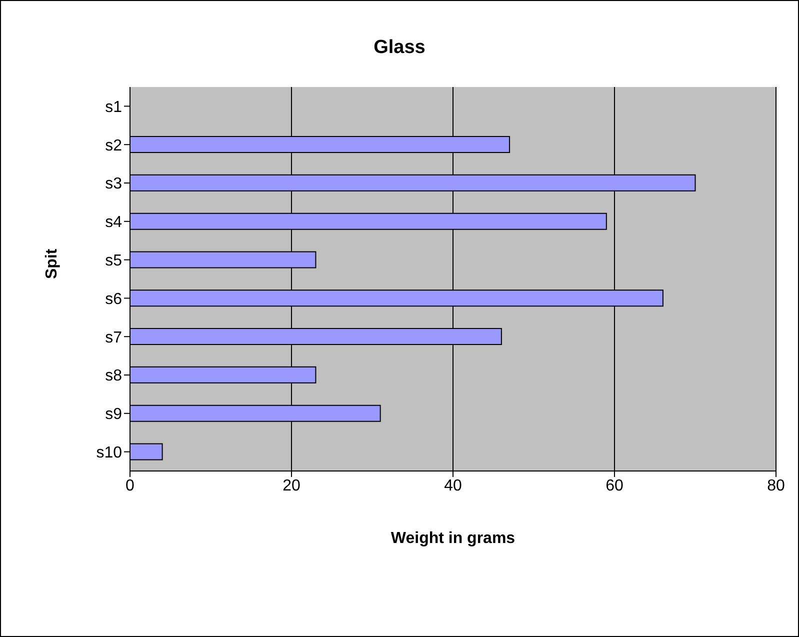 The image size is (799, 637). What do you see at coordinates (291, 485) in the screenshot?
I see `x-tick-label: 20` at bounding box center [291, 485].